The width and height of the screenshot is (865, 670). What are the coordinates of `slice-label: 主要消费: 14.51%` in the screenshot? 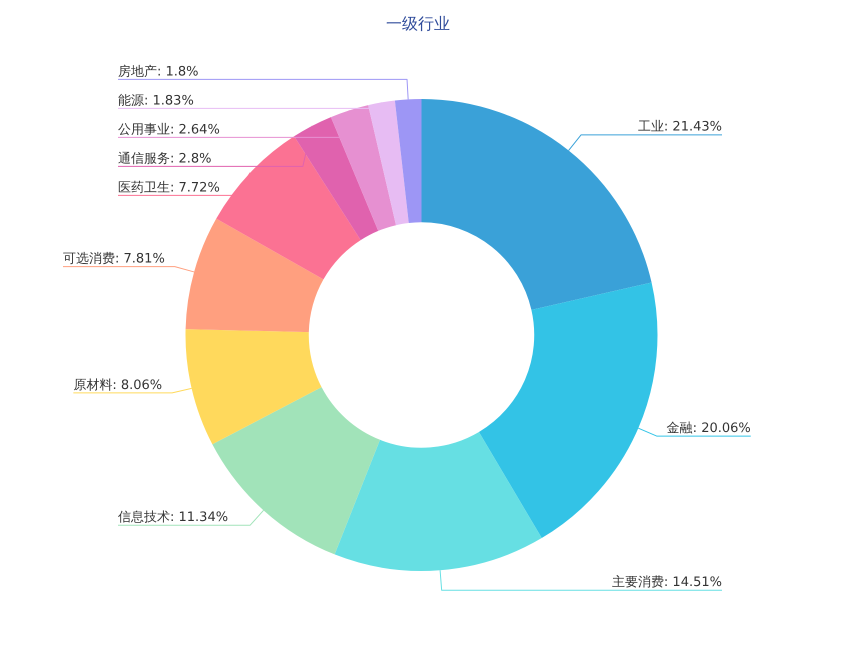 It's located at (667, 582).